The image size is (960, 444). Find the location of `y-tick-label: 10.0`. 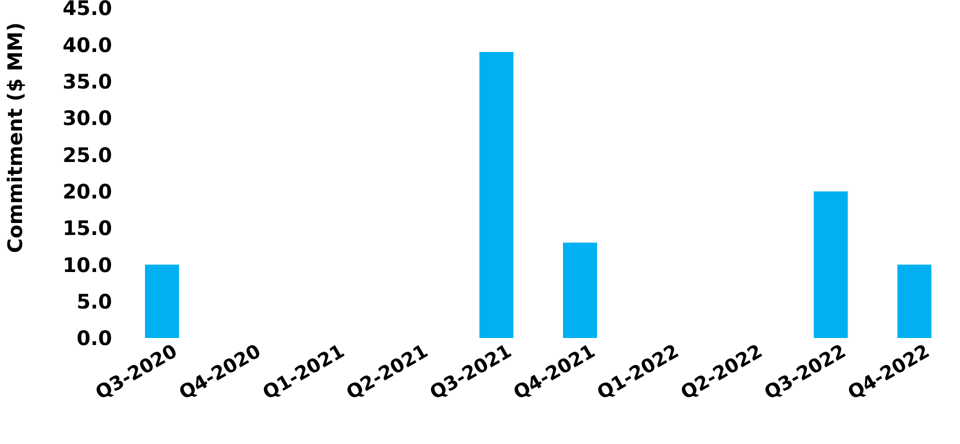

y-tick-label: 10.0 is located at coordinates (87, 264).